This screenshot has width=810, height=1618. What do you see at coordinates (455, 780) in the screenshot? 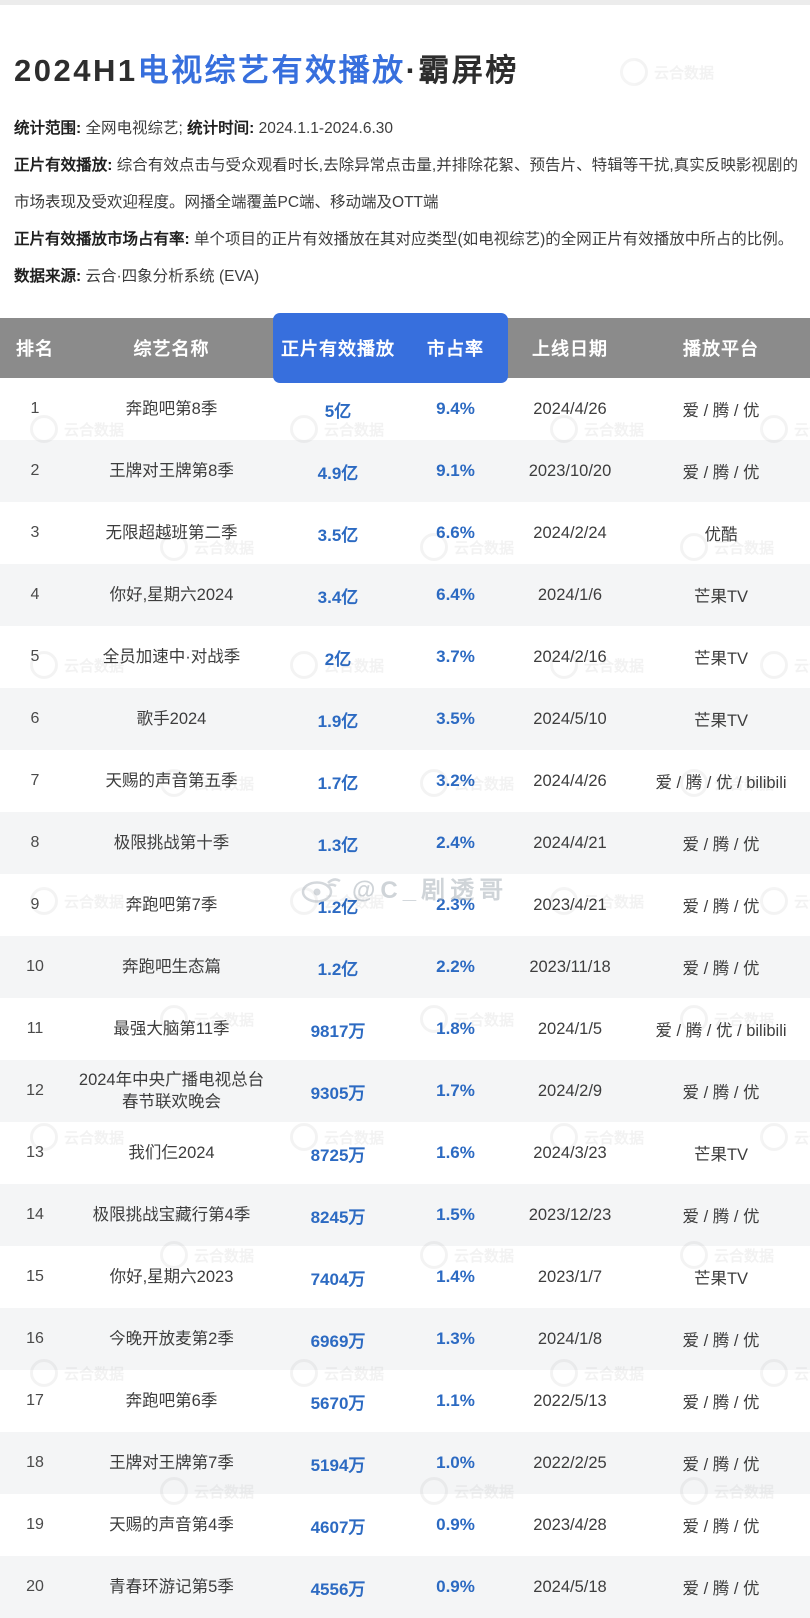
I see `cell-share: 3.2%` at bounding box center [455, 780].